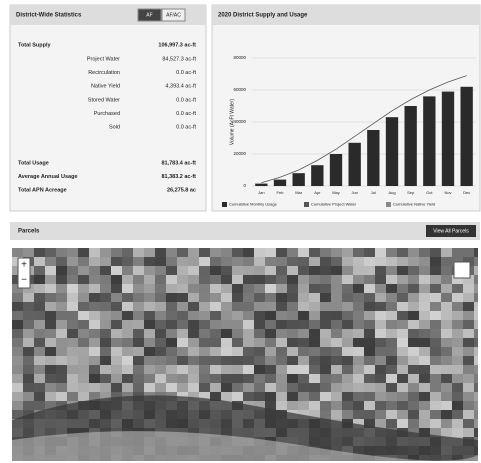 This screenshot has height=463, width=481. Describe the element at coordinates (232, 122) in the screenshot. I see `y-axis-label: Volume (AcFt Water)` at that location.